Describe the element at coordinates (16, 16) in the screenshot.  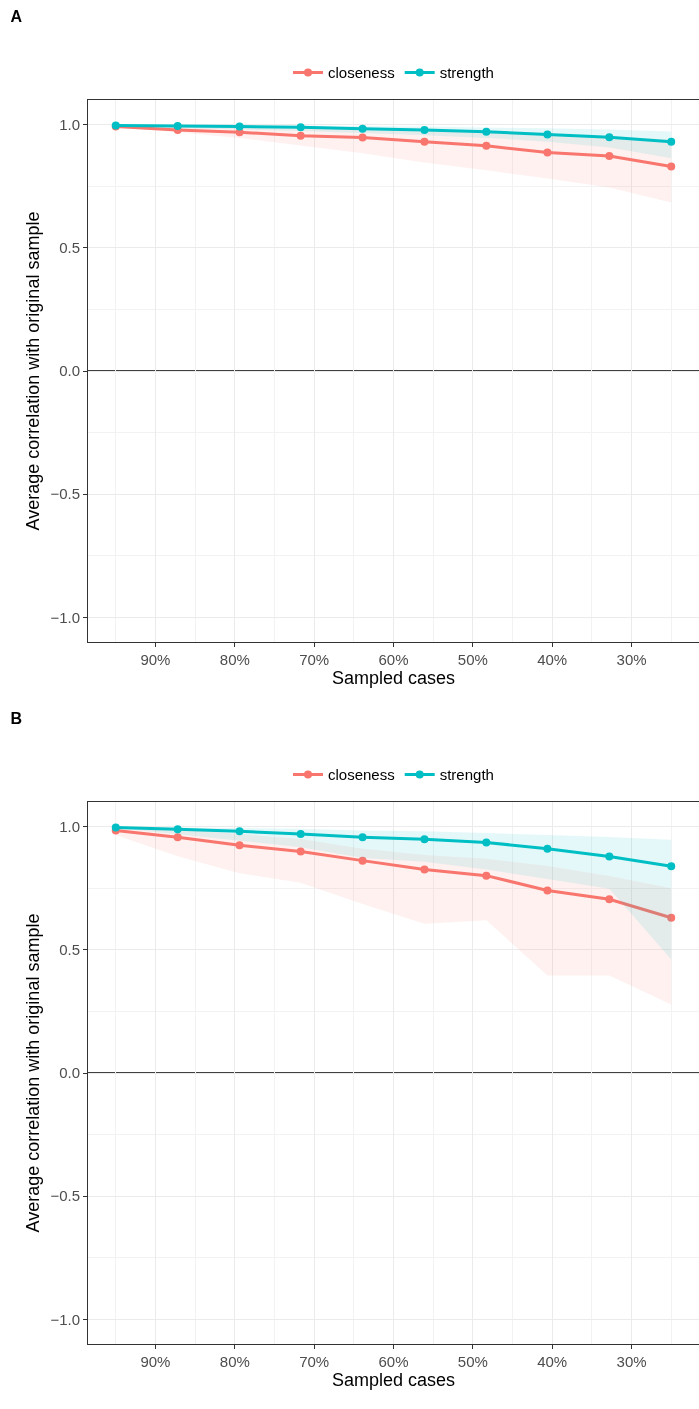
I see `chart-title: A` at that location.